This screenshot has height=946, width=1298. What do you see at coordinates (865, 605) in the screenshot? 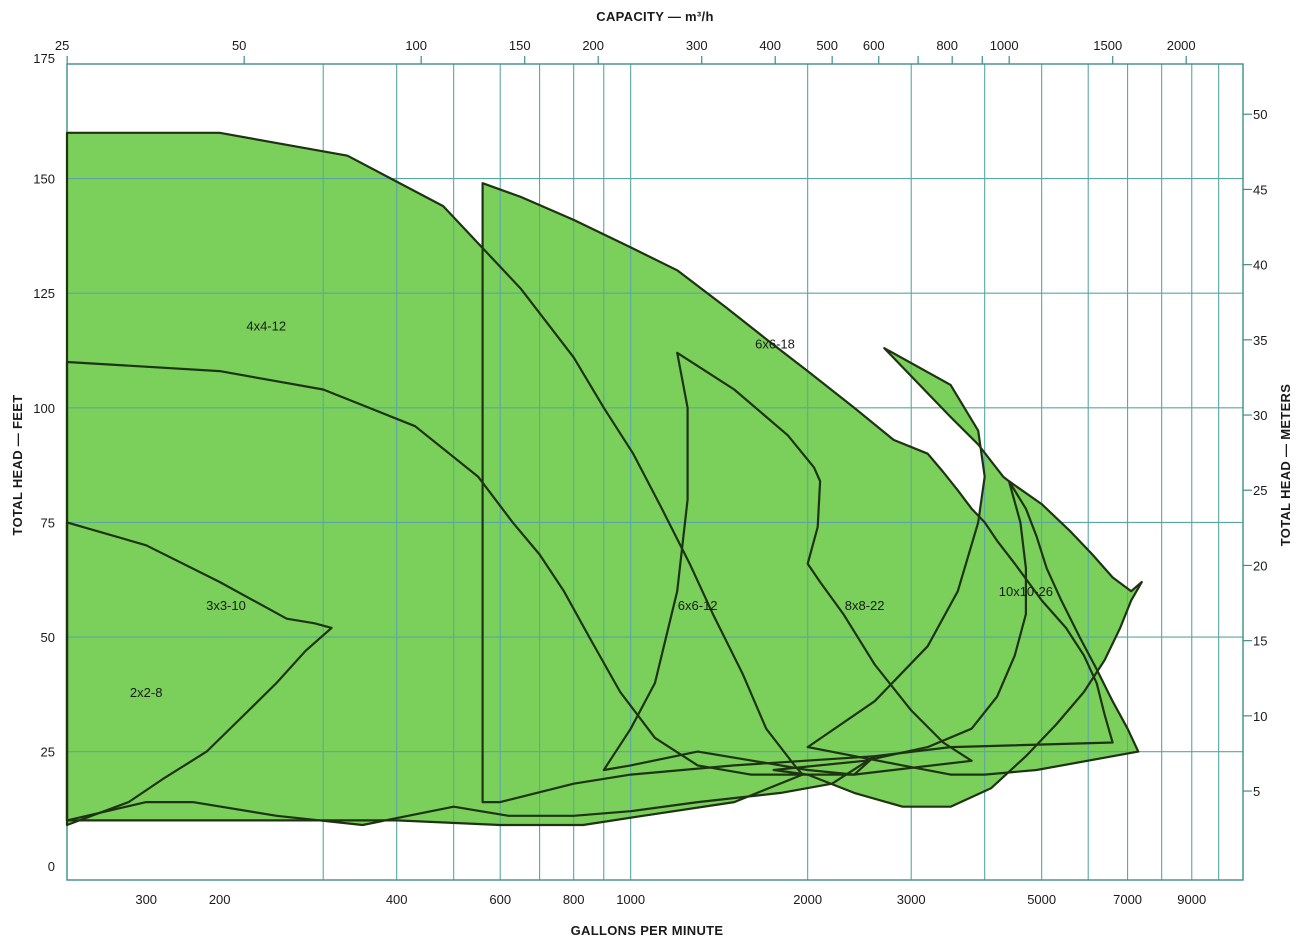
I see `region-label-8x8-22: 8x8-22` at bounding box center [865, 605].